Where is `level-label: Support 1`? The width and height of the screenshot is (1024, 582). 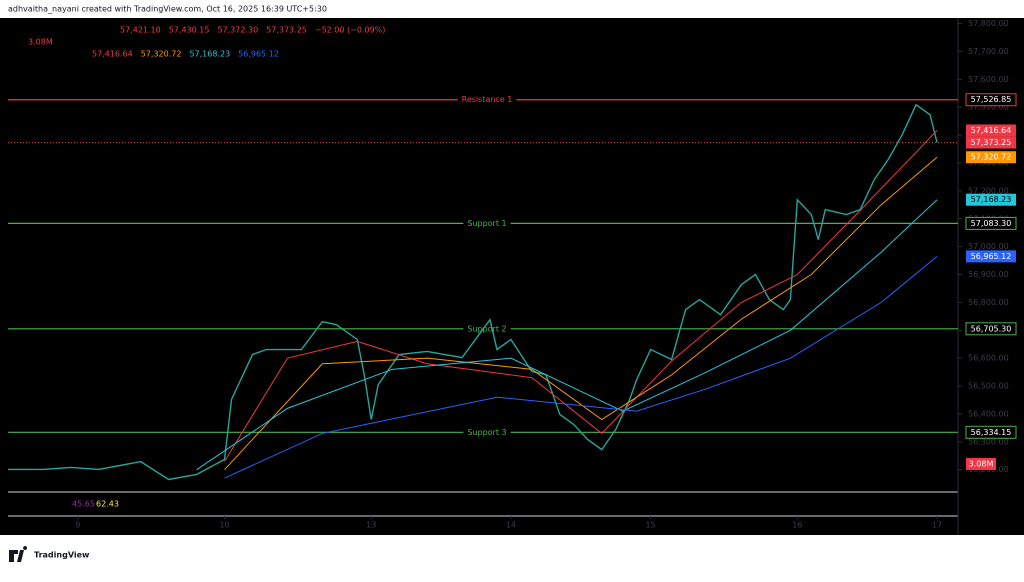 level-label: Support 1 is located at coordinates (486, 223).